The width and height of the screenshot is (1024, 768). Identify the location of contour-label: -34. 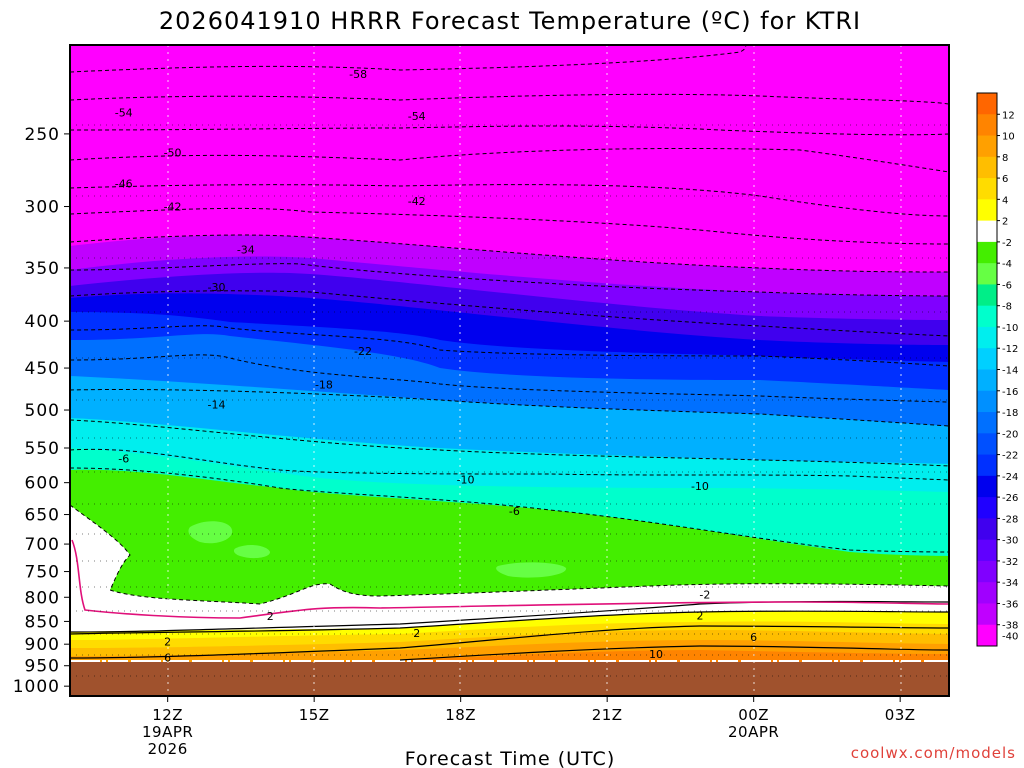
(246, 249).